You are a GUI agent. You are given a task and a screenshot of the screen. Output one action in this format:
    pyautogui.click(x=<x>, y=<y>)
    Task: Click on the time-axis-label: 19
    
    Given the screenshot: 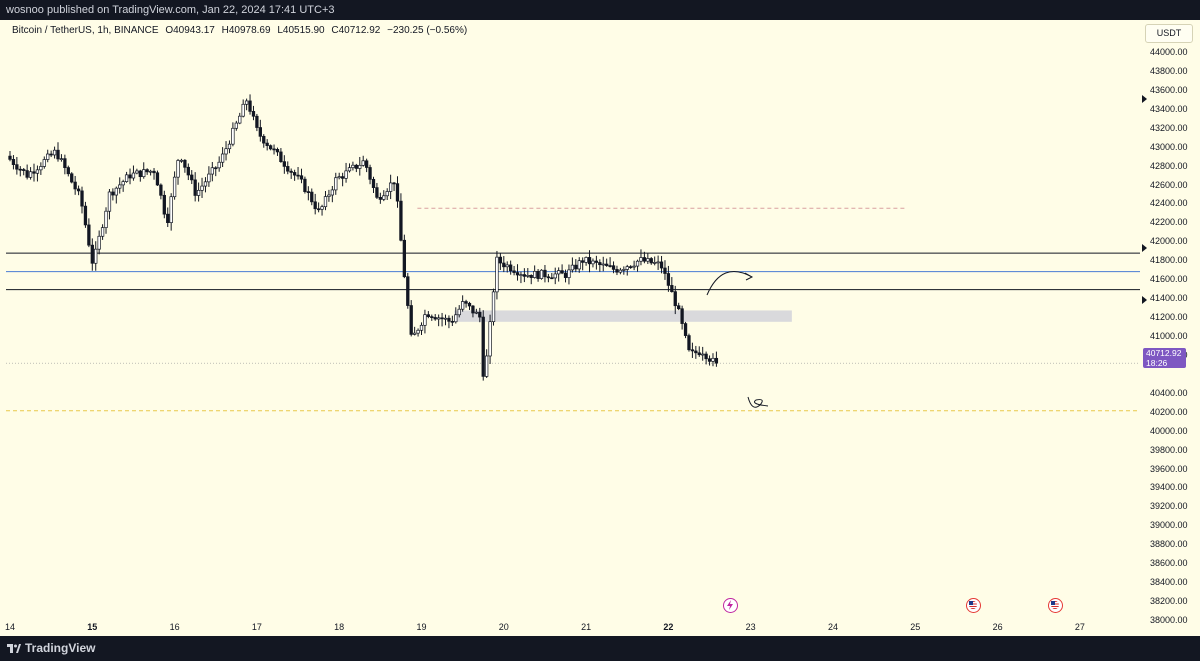 What is the action you would take?
    pyautogui.click(x=421, y=627)
    